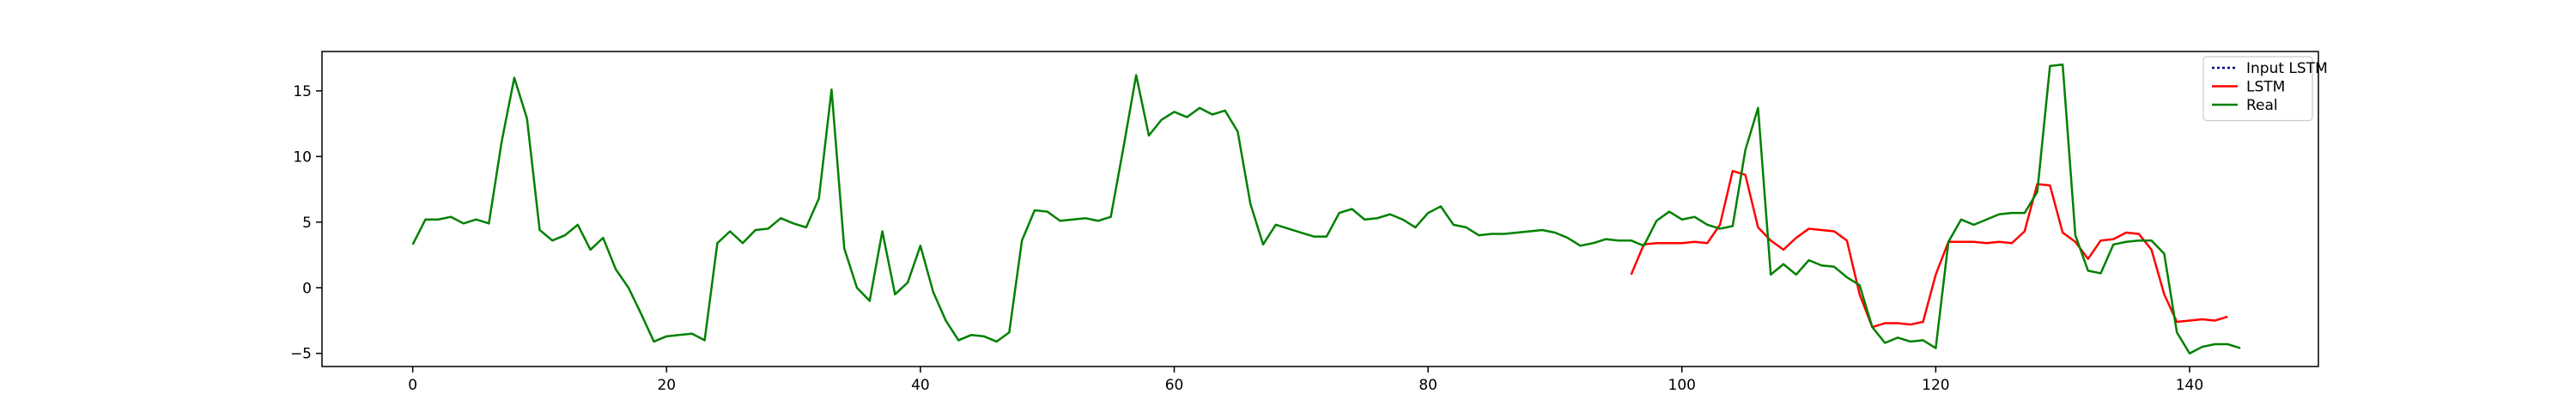 The height and width of the screenshot is (412, 2576). What do you see at coordinates (1305, 380) in the screenshot?
I see `x-axis: 0 20 40 60 80 100 120 140` at bounding box center [1305, 380].